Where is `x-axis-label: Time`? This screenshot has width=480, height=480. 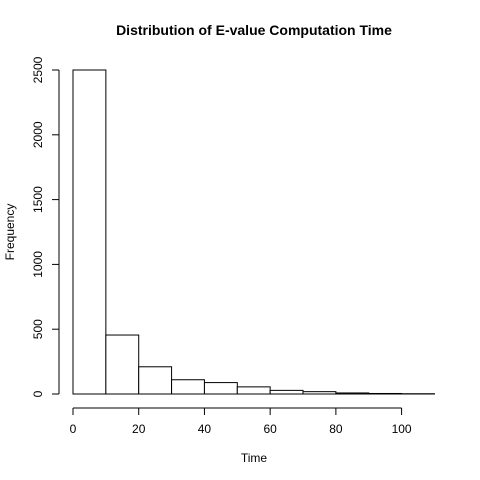
x-axis-label: Time is located at coordinates (254, 458).